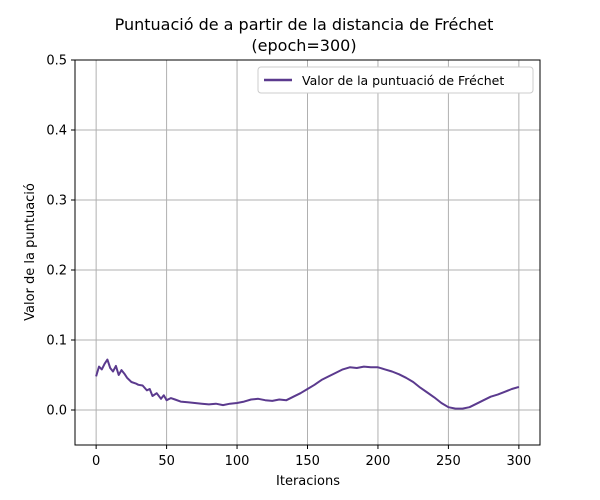 This screenshot has width=600, height=500. I want to click on x-tick-label: 200, so click(378, 461).